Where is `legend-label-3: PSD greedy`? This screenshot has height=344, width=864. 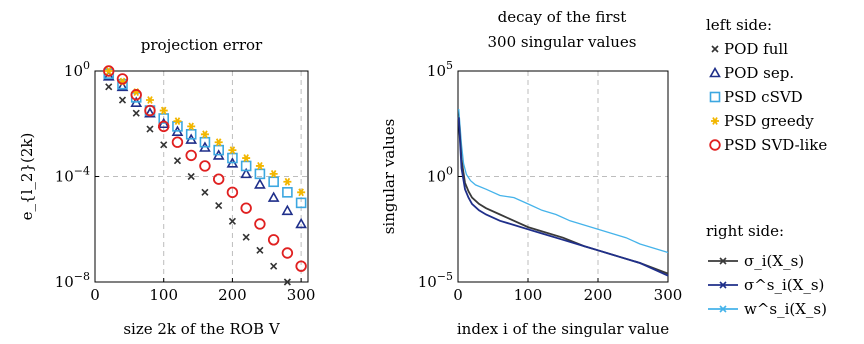 legend-label-3: PSD greedy is located at coordinates (769, 121).